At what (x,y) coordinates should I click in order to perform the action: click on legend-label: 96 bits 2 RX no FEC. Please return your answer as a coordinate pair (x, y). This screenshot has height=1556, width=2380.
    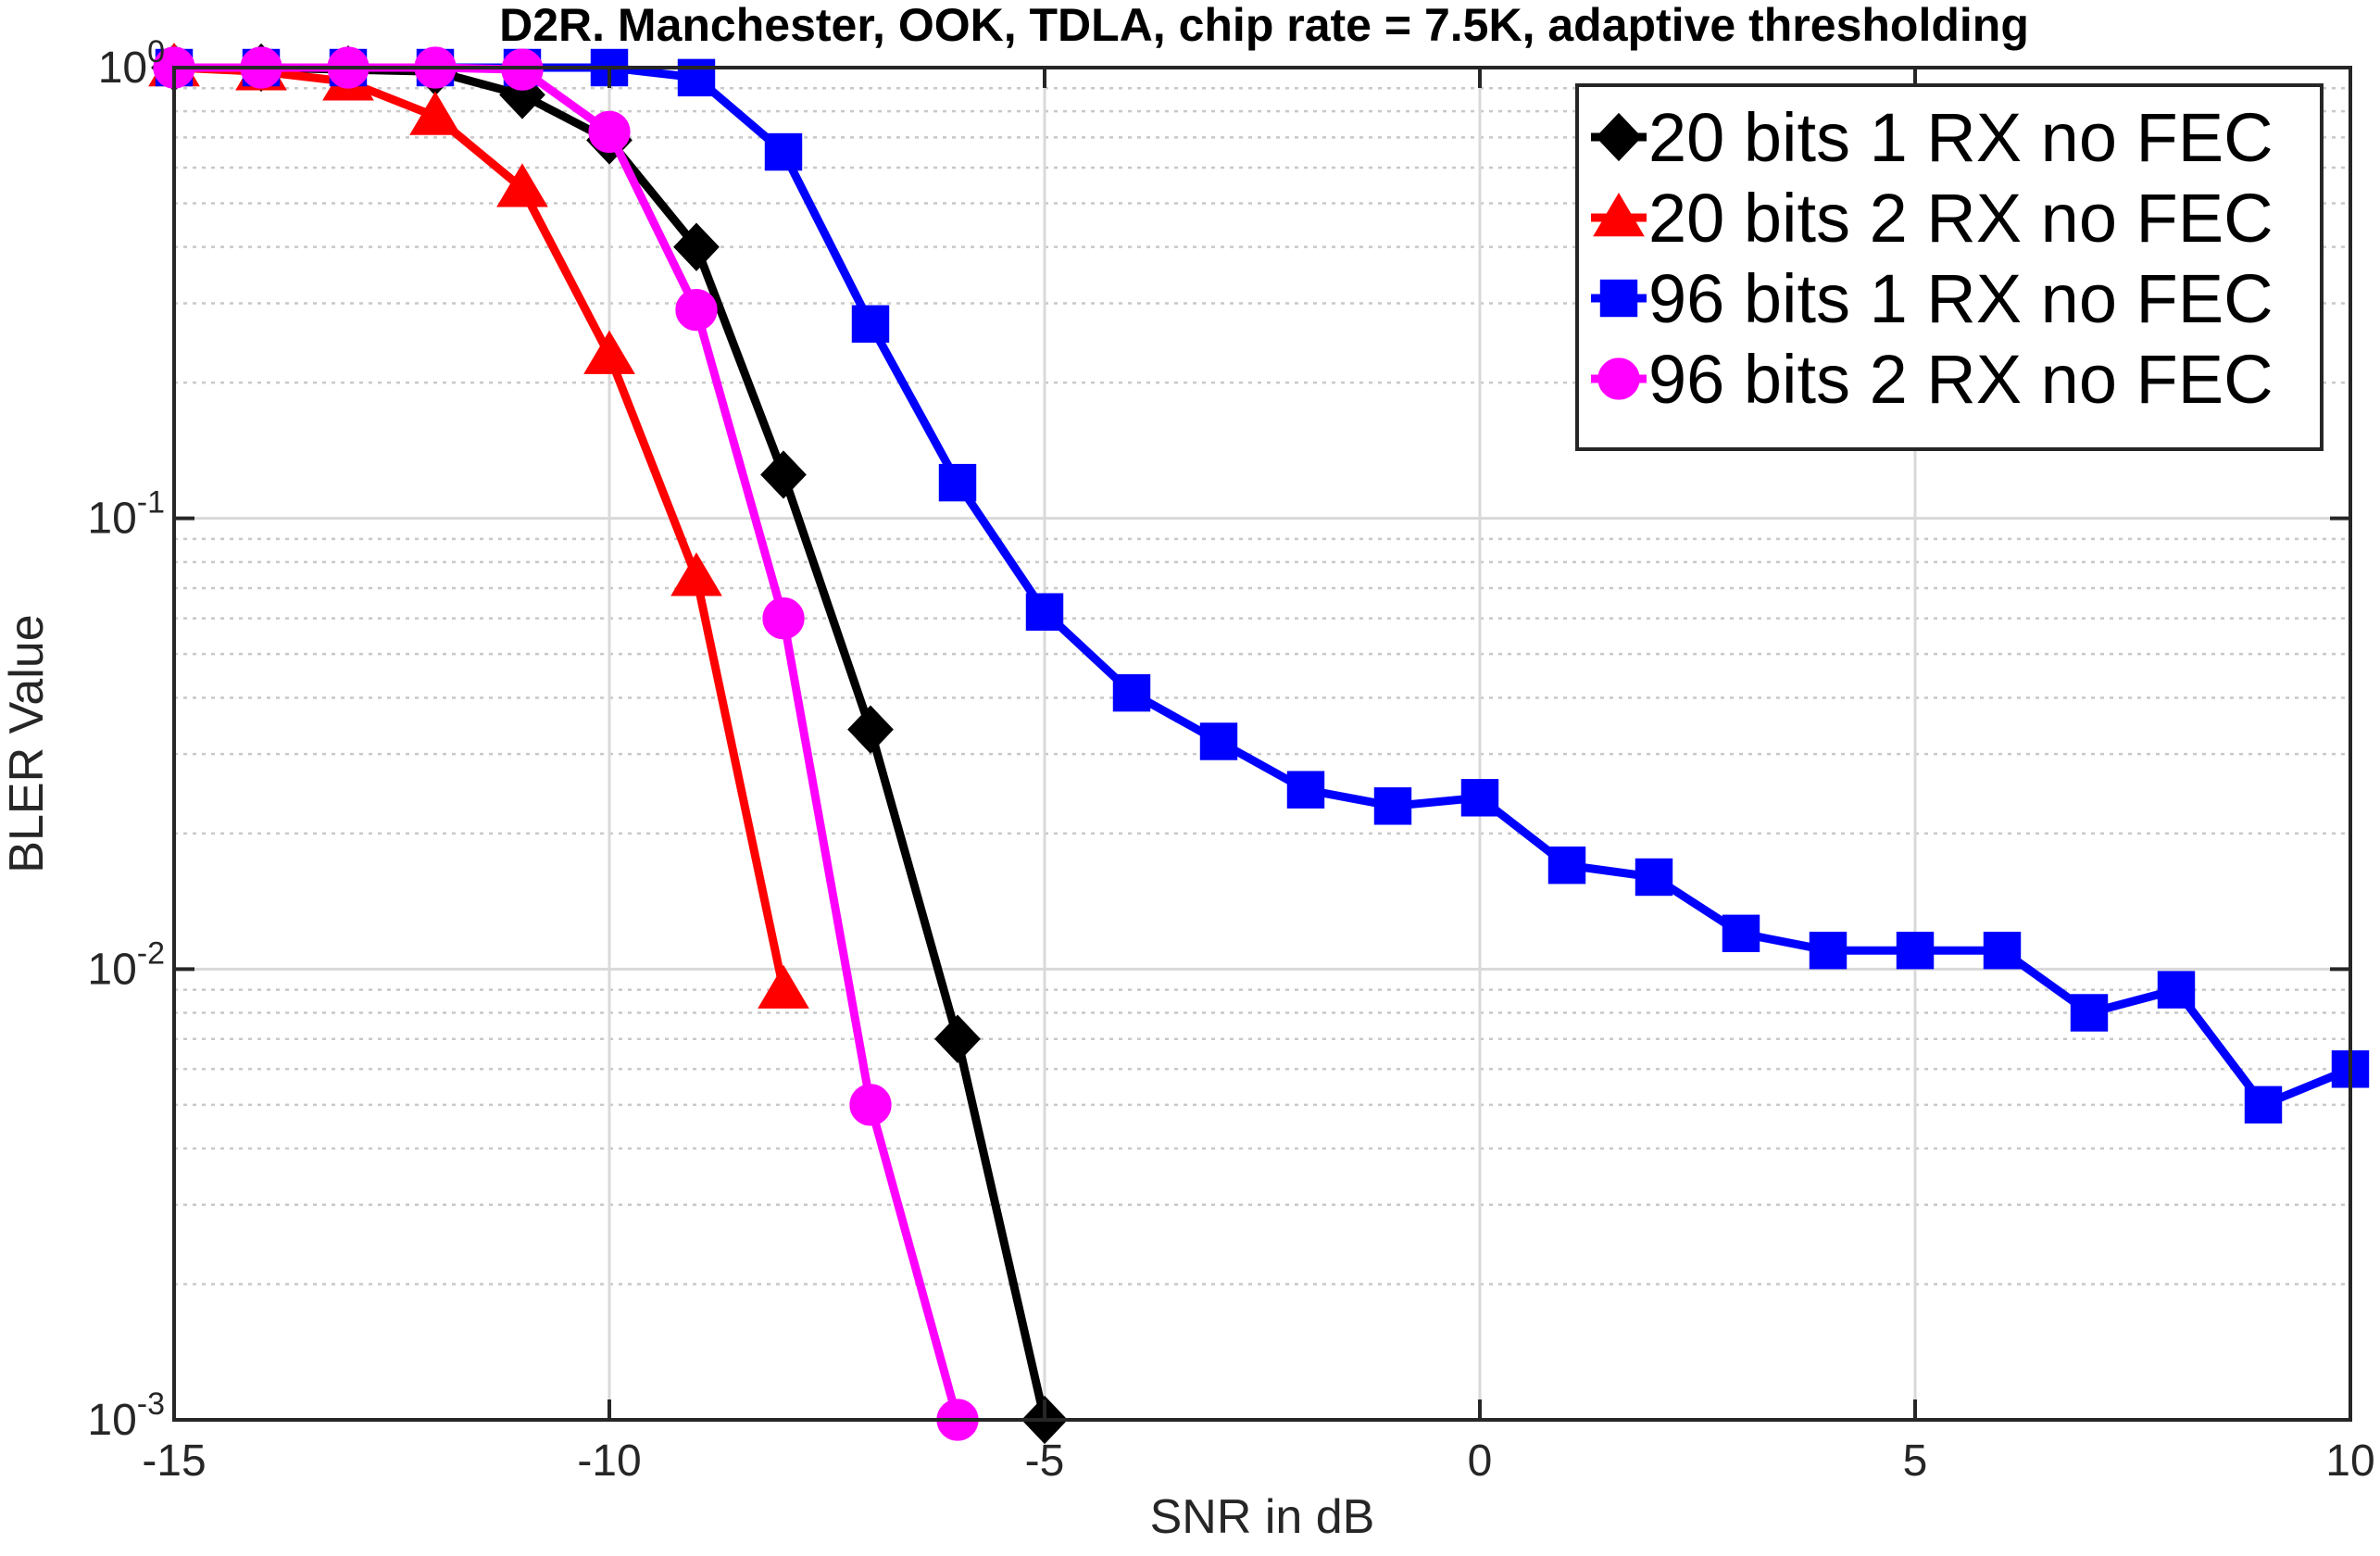
    Looking at the image, I should click on (1961, 380).